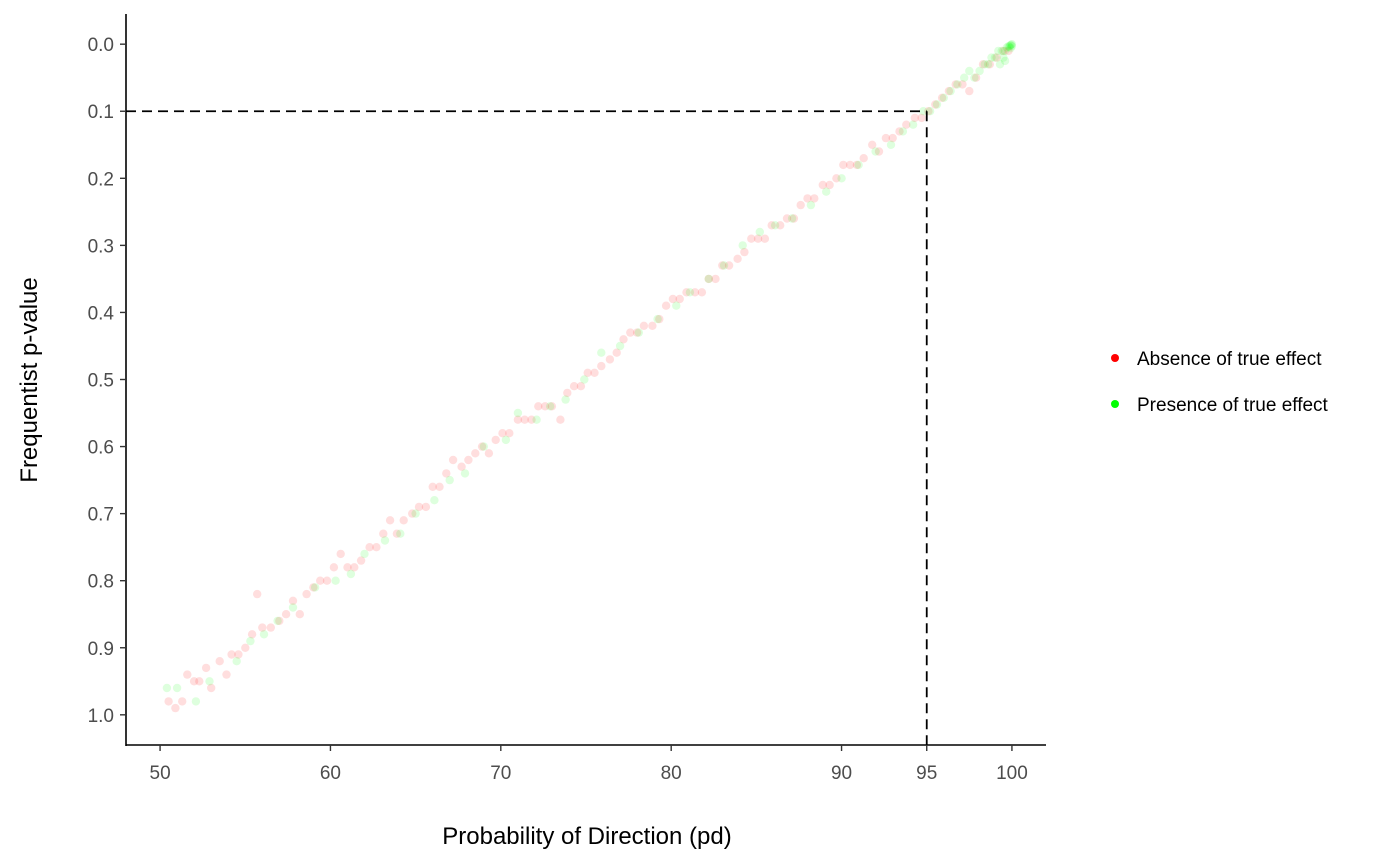  I want to click on x-tick-label: 60, so click(330, 773).